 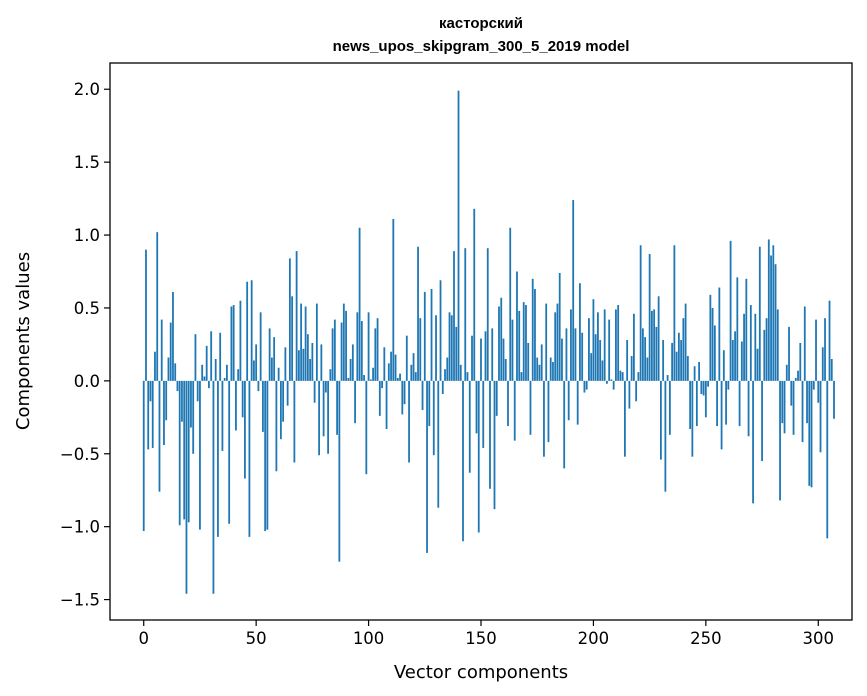 I want to click on y-tick-label: 0.0, so click(x=87, y=381).